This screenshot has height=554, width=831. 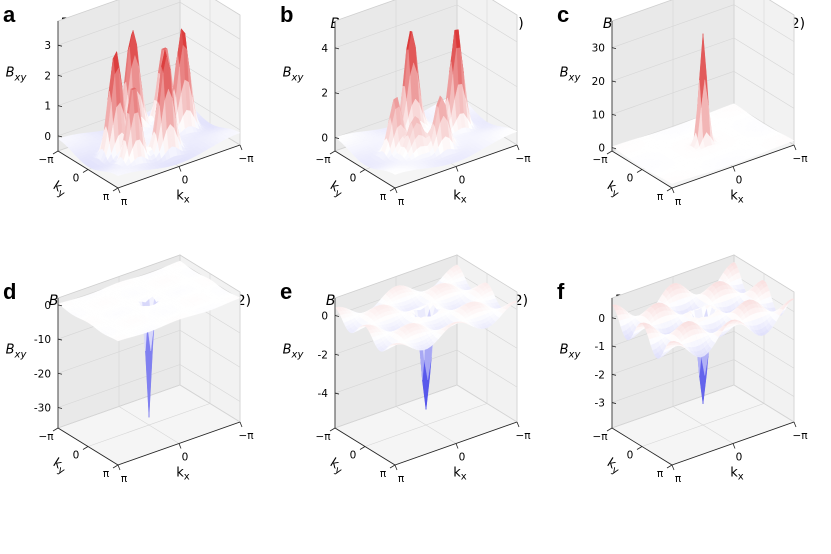 I want to click on z-axis: 0 -1 -2 -3 Bxy, so click(x=588, y=363).